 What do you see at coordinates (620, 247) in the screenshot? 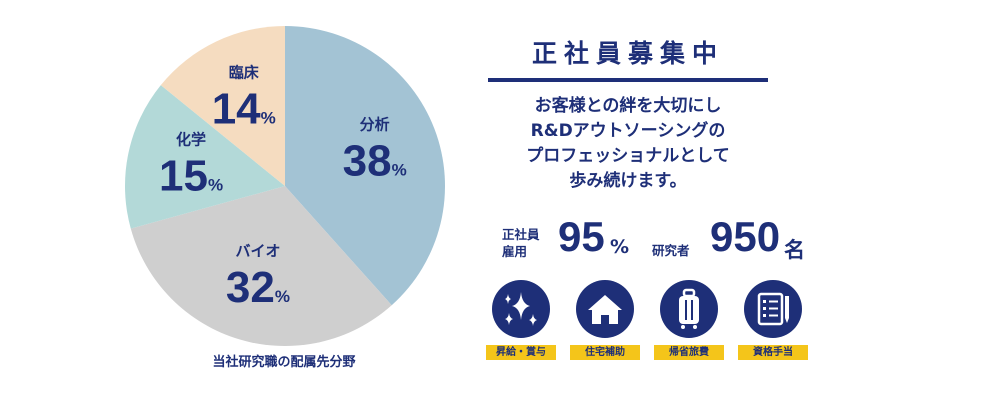
I see `employment-rate-unit: %` at bounding box center [620, 247].